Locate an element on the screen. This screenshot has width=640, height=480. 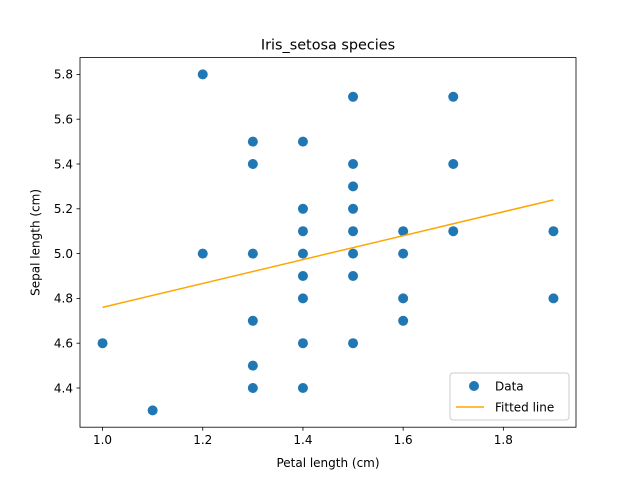
legend: Data Fitted line is located at coordinates (509, 396).